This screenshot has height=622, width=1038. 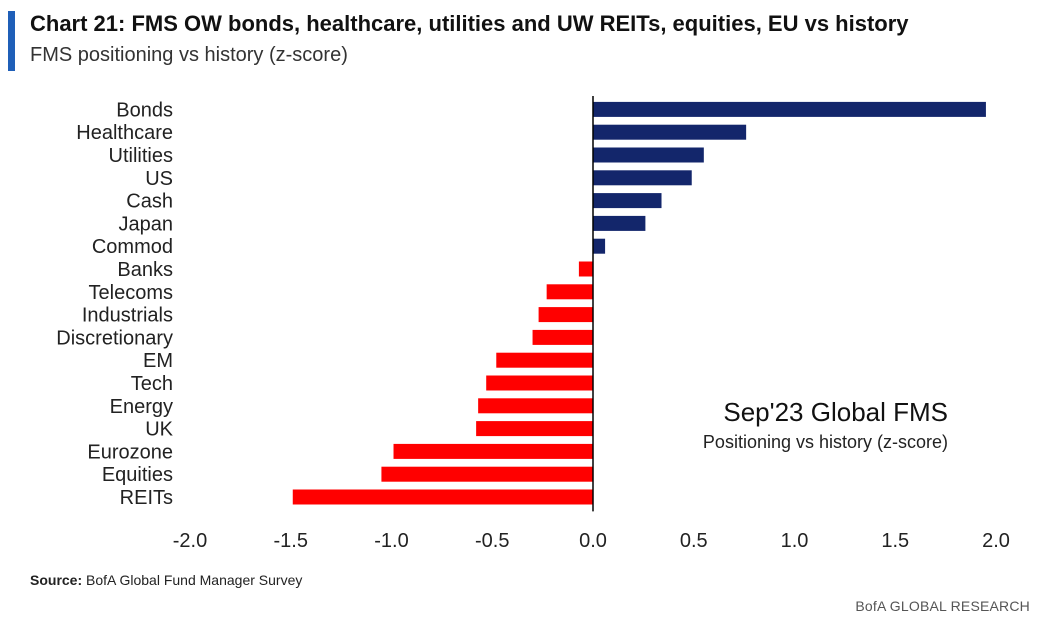 What do you see at coordinates (114, 338) in the screenshot?
I see `category-label: Discretionary` at bounding box center [114, 338].